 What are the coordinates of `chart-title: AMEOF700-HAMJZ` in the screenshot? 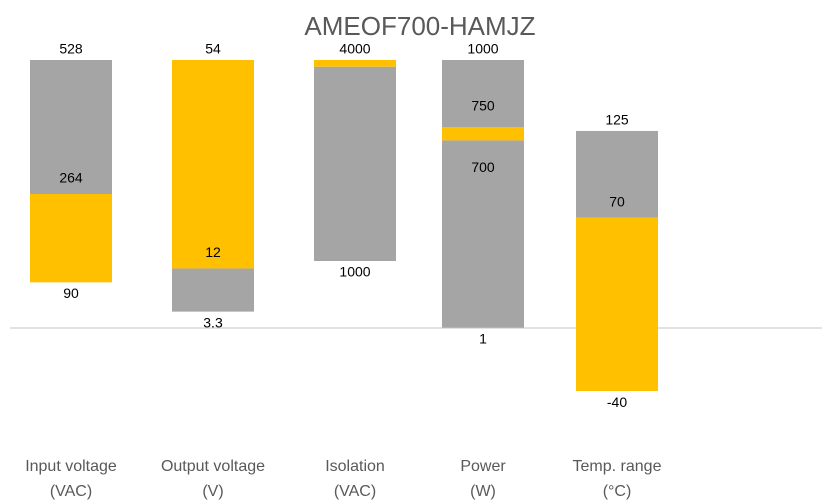 It's located at (419, 26).